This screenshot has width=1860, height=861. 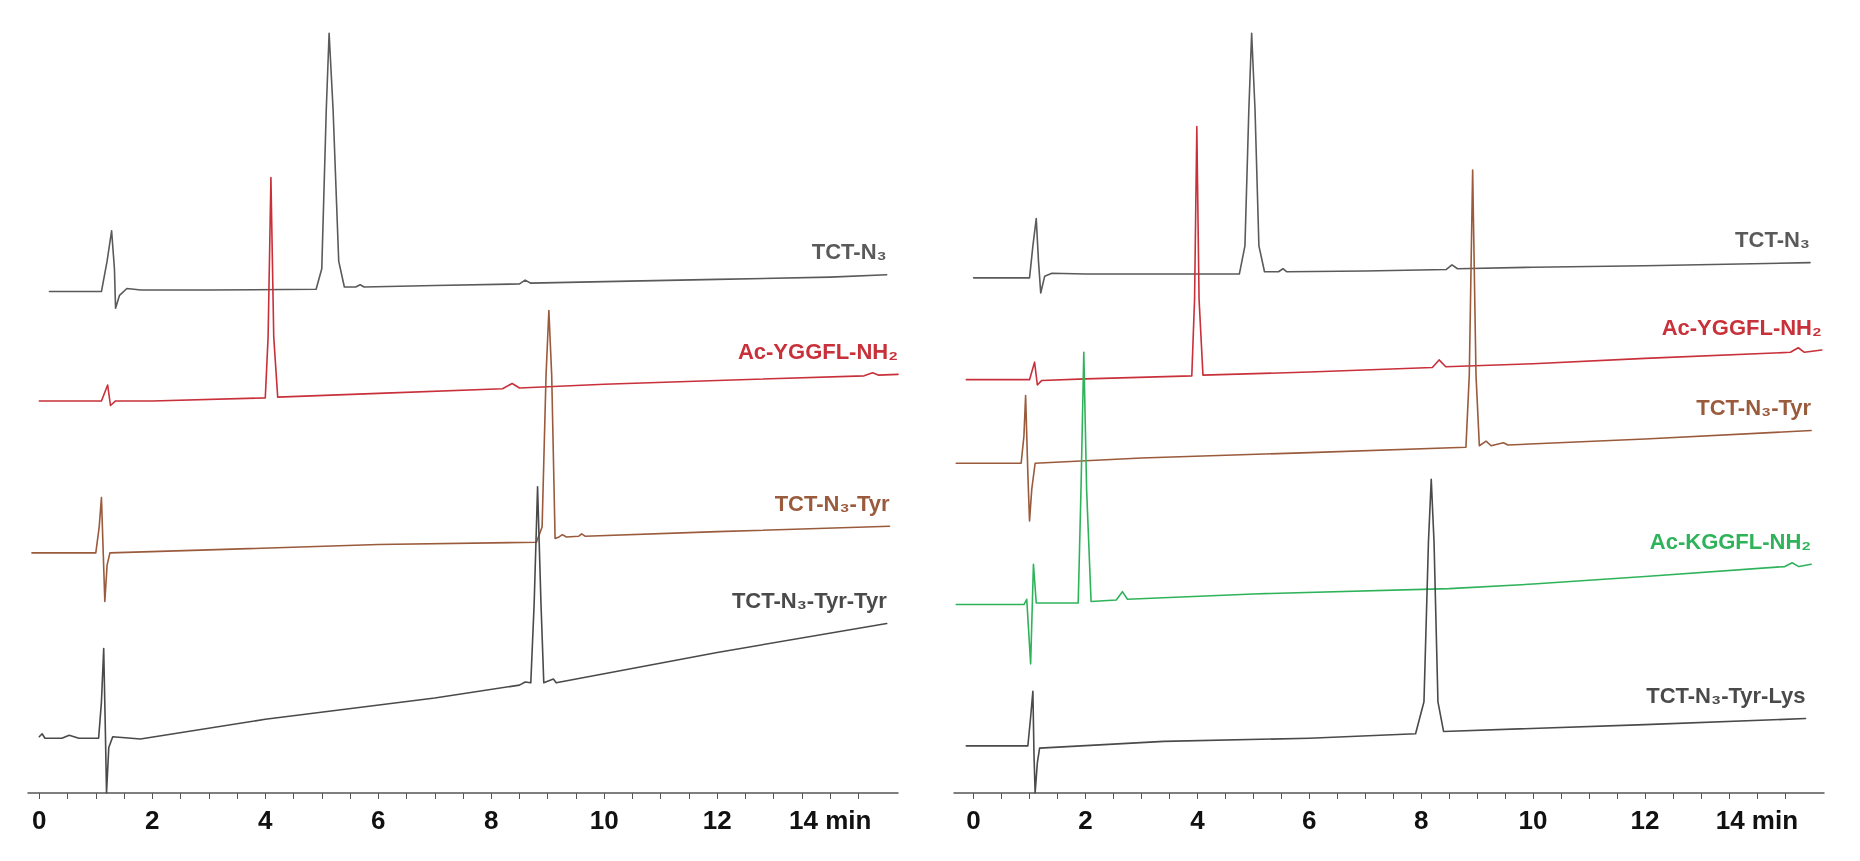 I want to click on series-label: TCT-N₃-Tyr-Lys, so click(x=1726, y=696).